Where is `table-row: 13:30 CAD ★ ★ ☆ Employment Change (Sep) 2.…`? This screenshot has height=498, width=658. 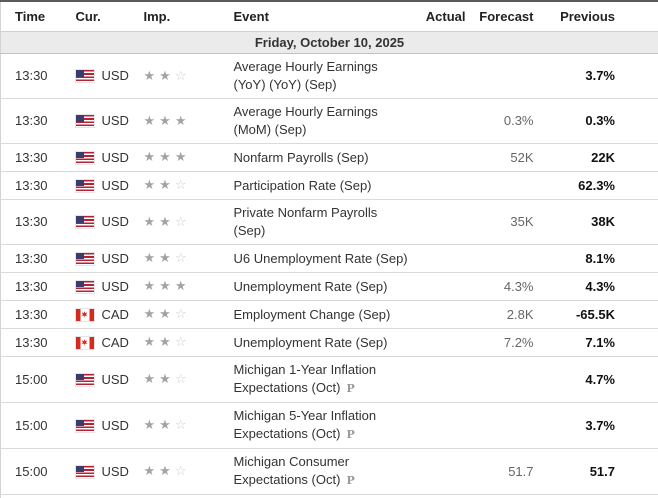
table-row: 13:30 CAD ★ ★ ☆ Employment Change (Sep) 2.… is located at coordinates (329, 314).